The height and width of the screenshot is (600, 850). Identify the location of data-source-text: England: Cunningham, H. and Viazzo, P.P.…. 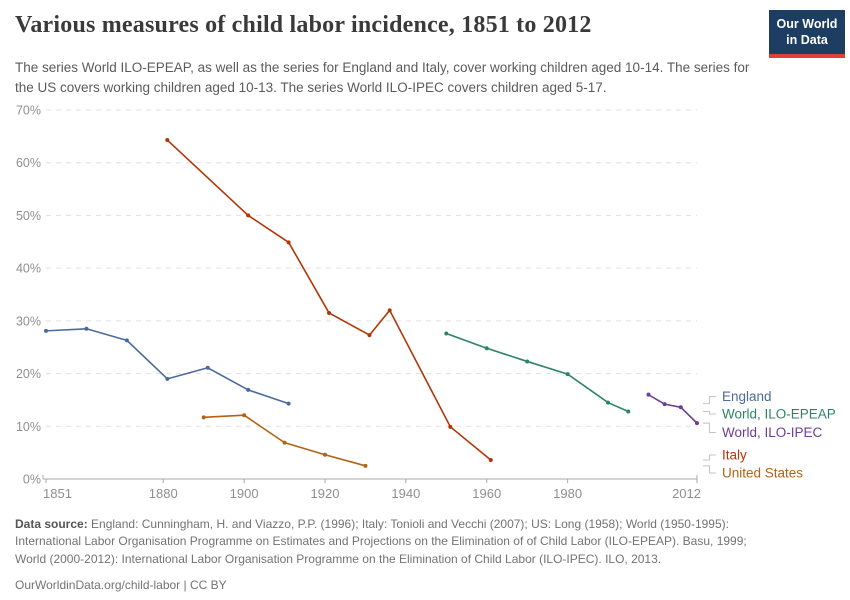
(381, 541).